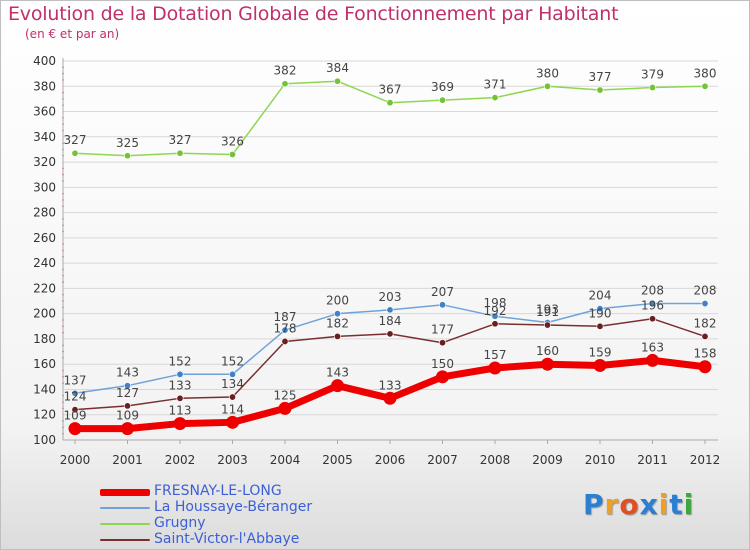 This screenshot has height=550, width=750. Describe the element at coordinates (676, 504) in the screenshot. I see `logo-letter: t` at that location.